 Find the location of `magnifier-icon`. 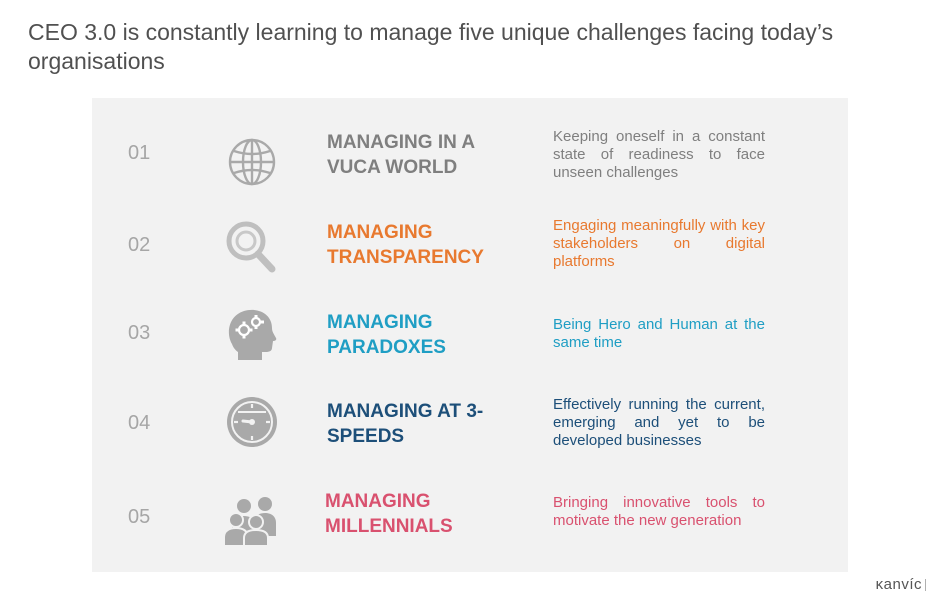

magnifier-icon is located at coordinates (252, 246).